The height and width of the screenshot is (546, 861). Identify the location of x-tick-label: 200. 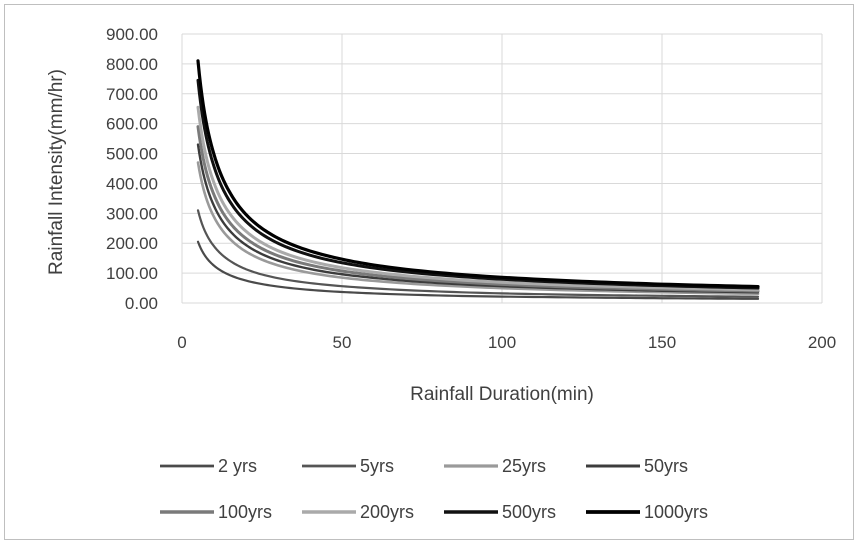
(822, 342).